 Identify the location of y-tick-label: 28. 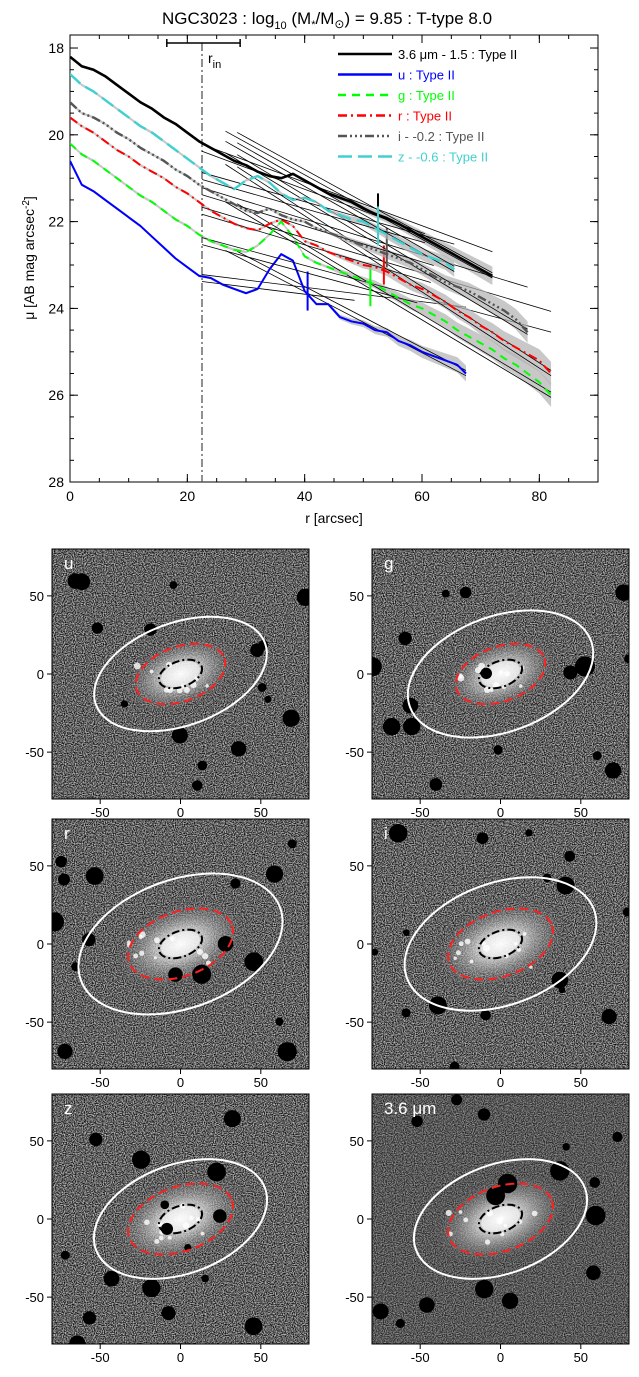
(56, 482).